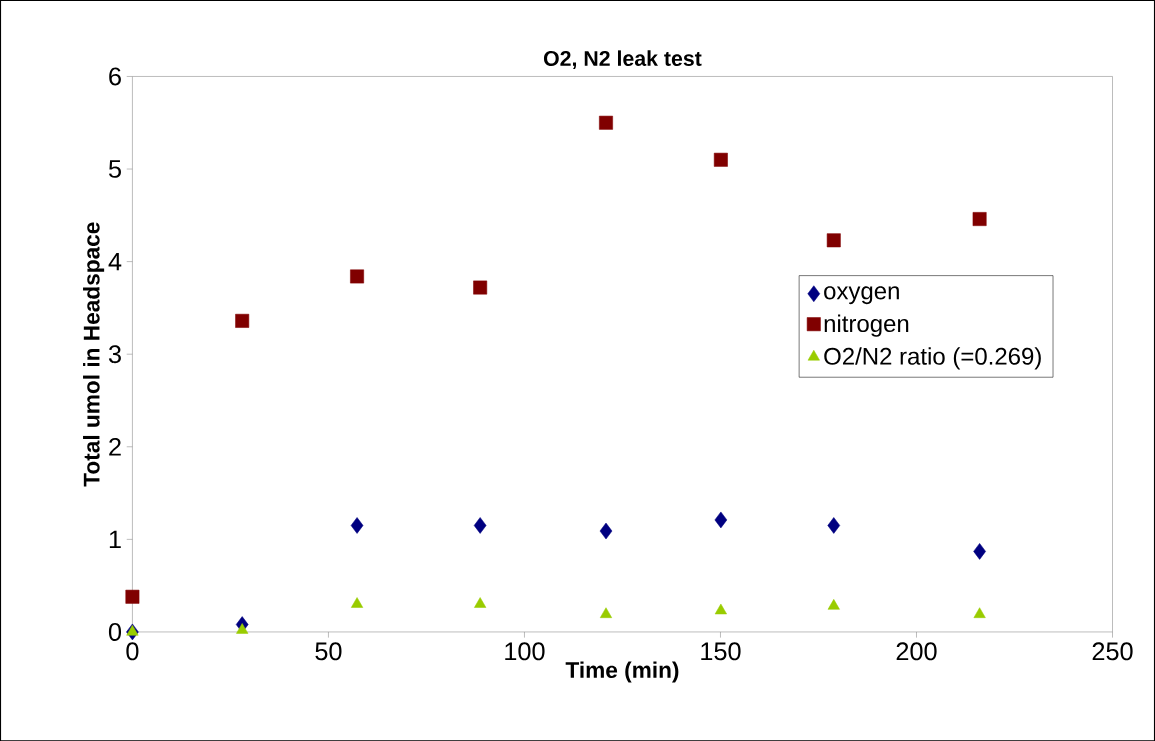 This screenshot has width=1155, height=741. I want to click on y-tick-label: 3, so click(114, 354).